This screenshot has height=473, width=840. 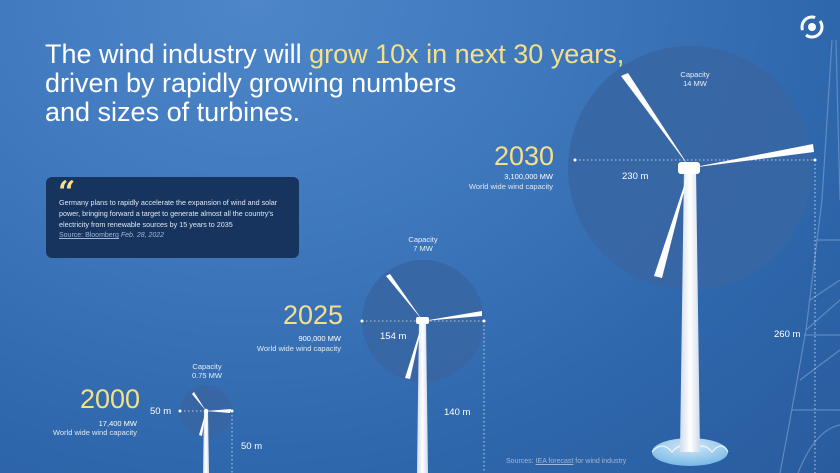 What do you see at coordinates (206, 375) in the screenshot?
I see `capacity-value-2000: 0.75 MW` at bounding box center [206, 375].